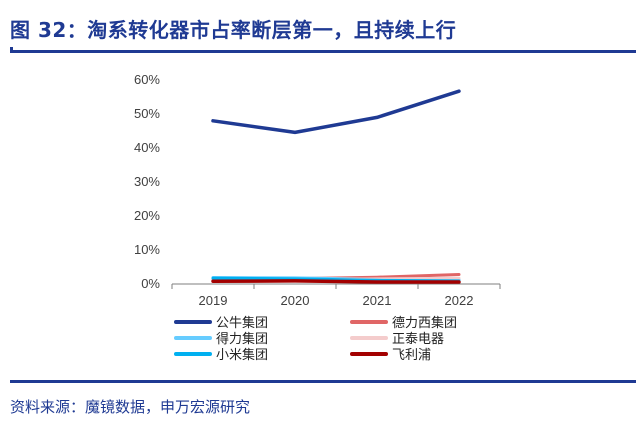 Image resolution: width=644 pixels, height=436 pixels. What do you see at coordinates (147, 249) in the screenshot?
I see `y-tick-label: 10%` at bounding box center [147, 249].